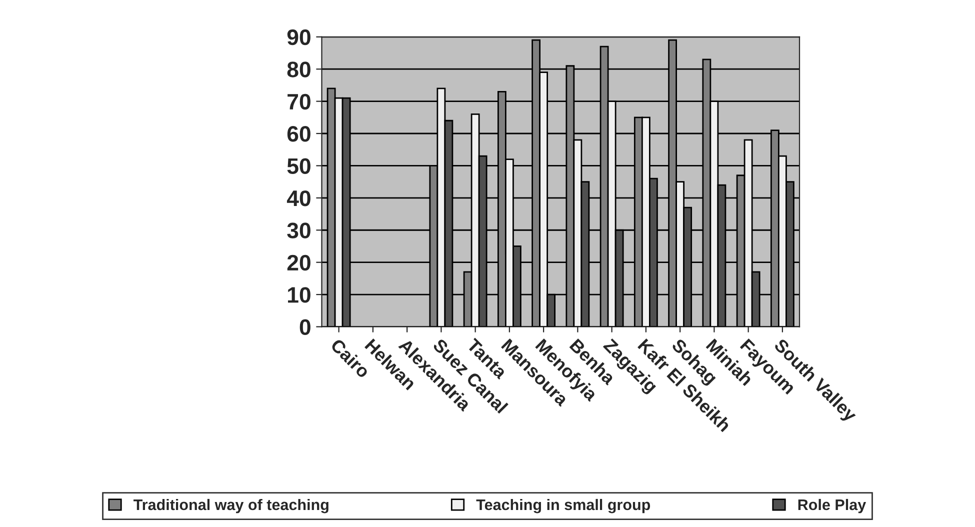  What do you see at coordinates (231, 506) in the screenshot?
I see `legend-label: Traditional way of teaching` at bounding box center [231, 506].